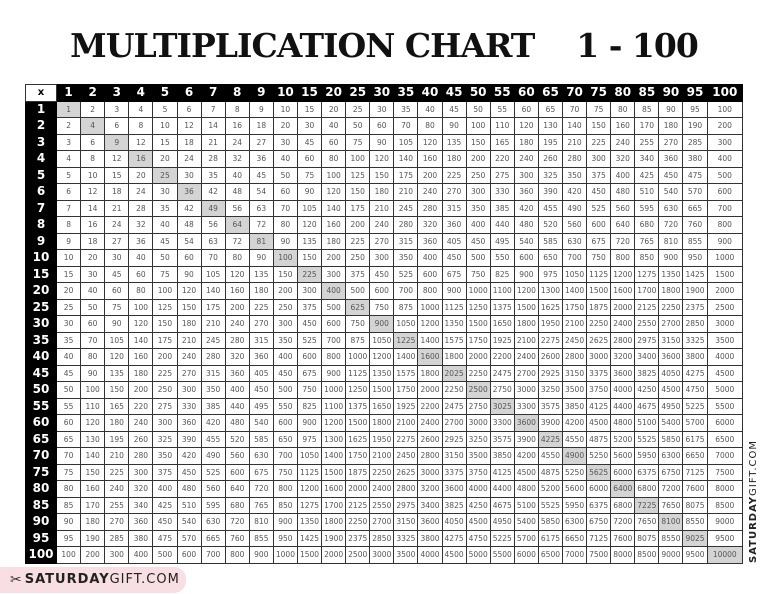 The image size is (768, 594). What do you see at coordinates (526, 357) in the screenshot?
I see `product-cell: 2400` at bounding box center [526, 357].